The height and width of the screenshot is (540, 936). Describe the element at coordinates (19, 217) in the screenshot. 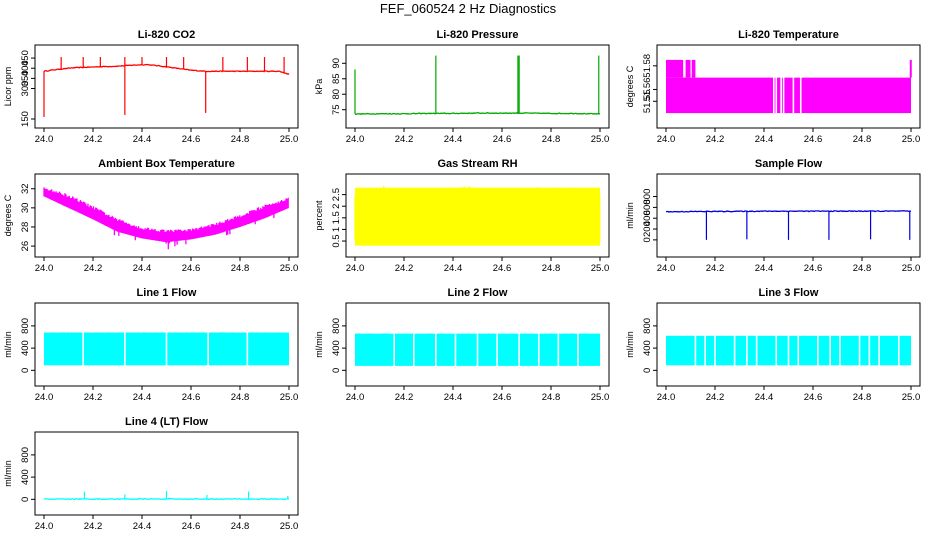

I see `y-axis: 26 28 30 32 degrees C` at that location.